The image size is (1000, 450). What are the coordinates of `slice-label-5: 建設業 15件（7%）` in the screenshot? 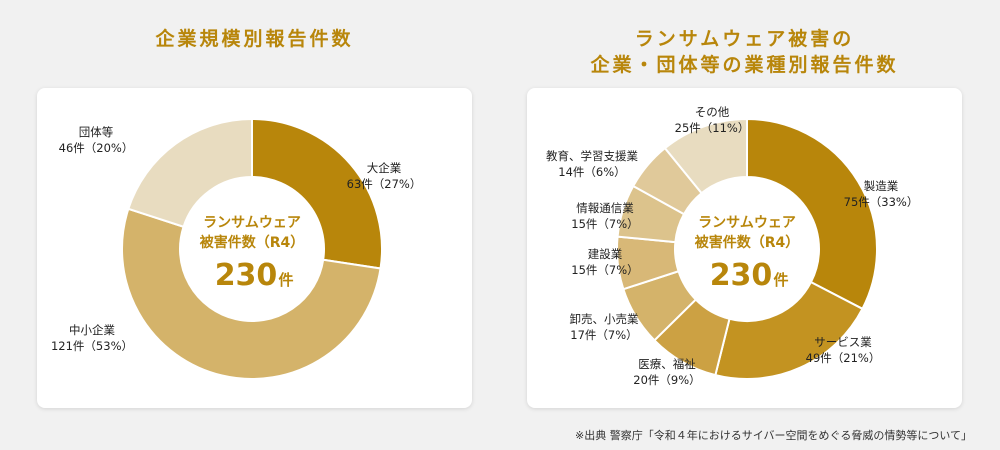 It's located at (604, 262).